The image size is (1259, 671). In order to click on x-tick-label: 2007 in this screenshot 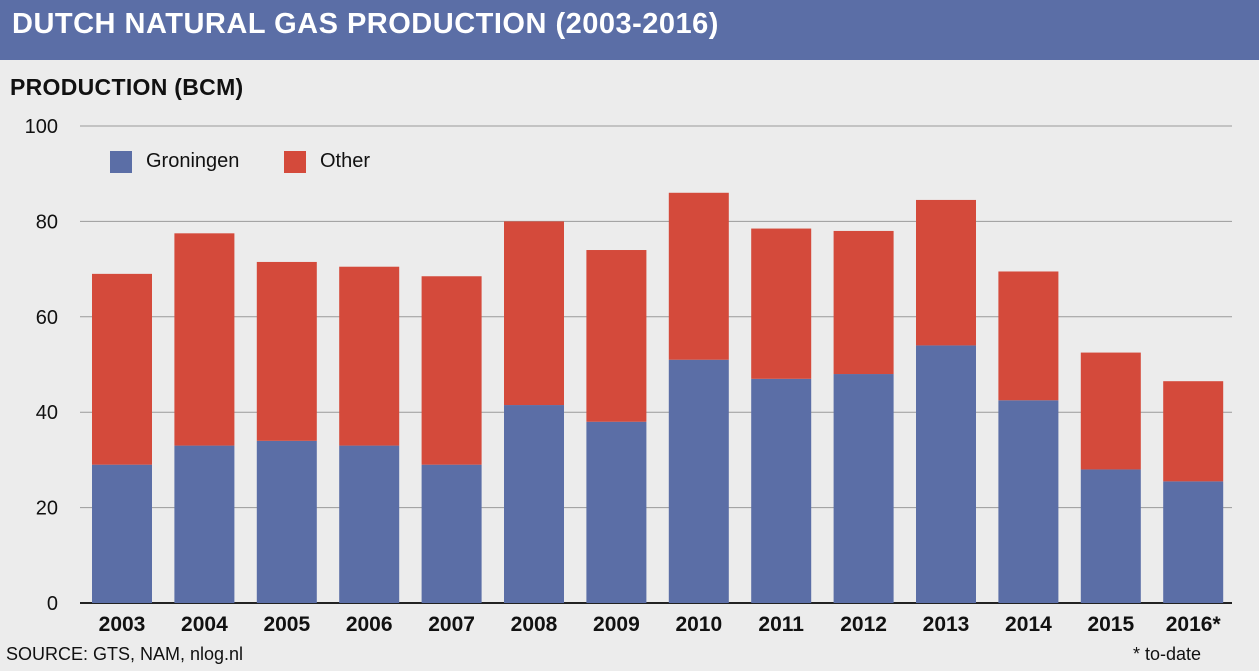, I will do `click(451, 624)`.